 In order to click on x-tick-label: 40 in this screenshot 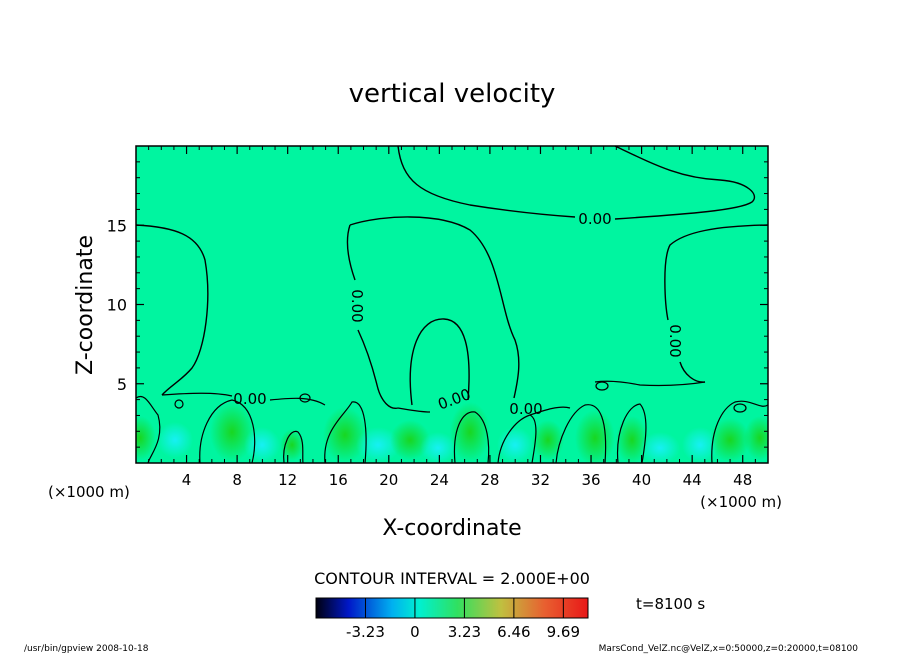, I will do `click(641, 480)`.